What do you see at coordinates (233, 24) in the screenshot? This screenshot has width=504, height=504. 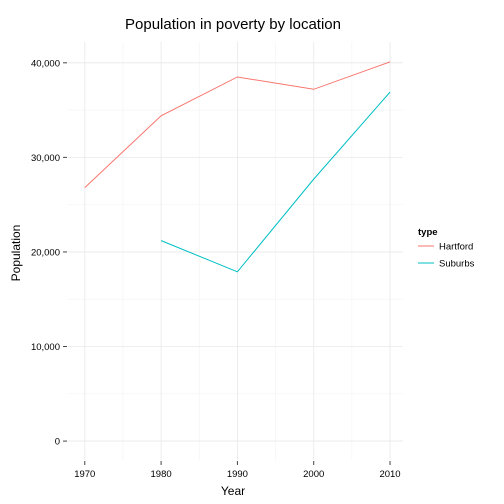 I see `chart-title: Population in poverty by location` at bounding box center [233, 24].